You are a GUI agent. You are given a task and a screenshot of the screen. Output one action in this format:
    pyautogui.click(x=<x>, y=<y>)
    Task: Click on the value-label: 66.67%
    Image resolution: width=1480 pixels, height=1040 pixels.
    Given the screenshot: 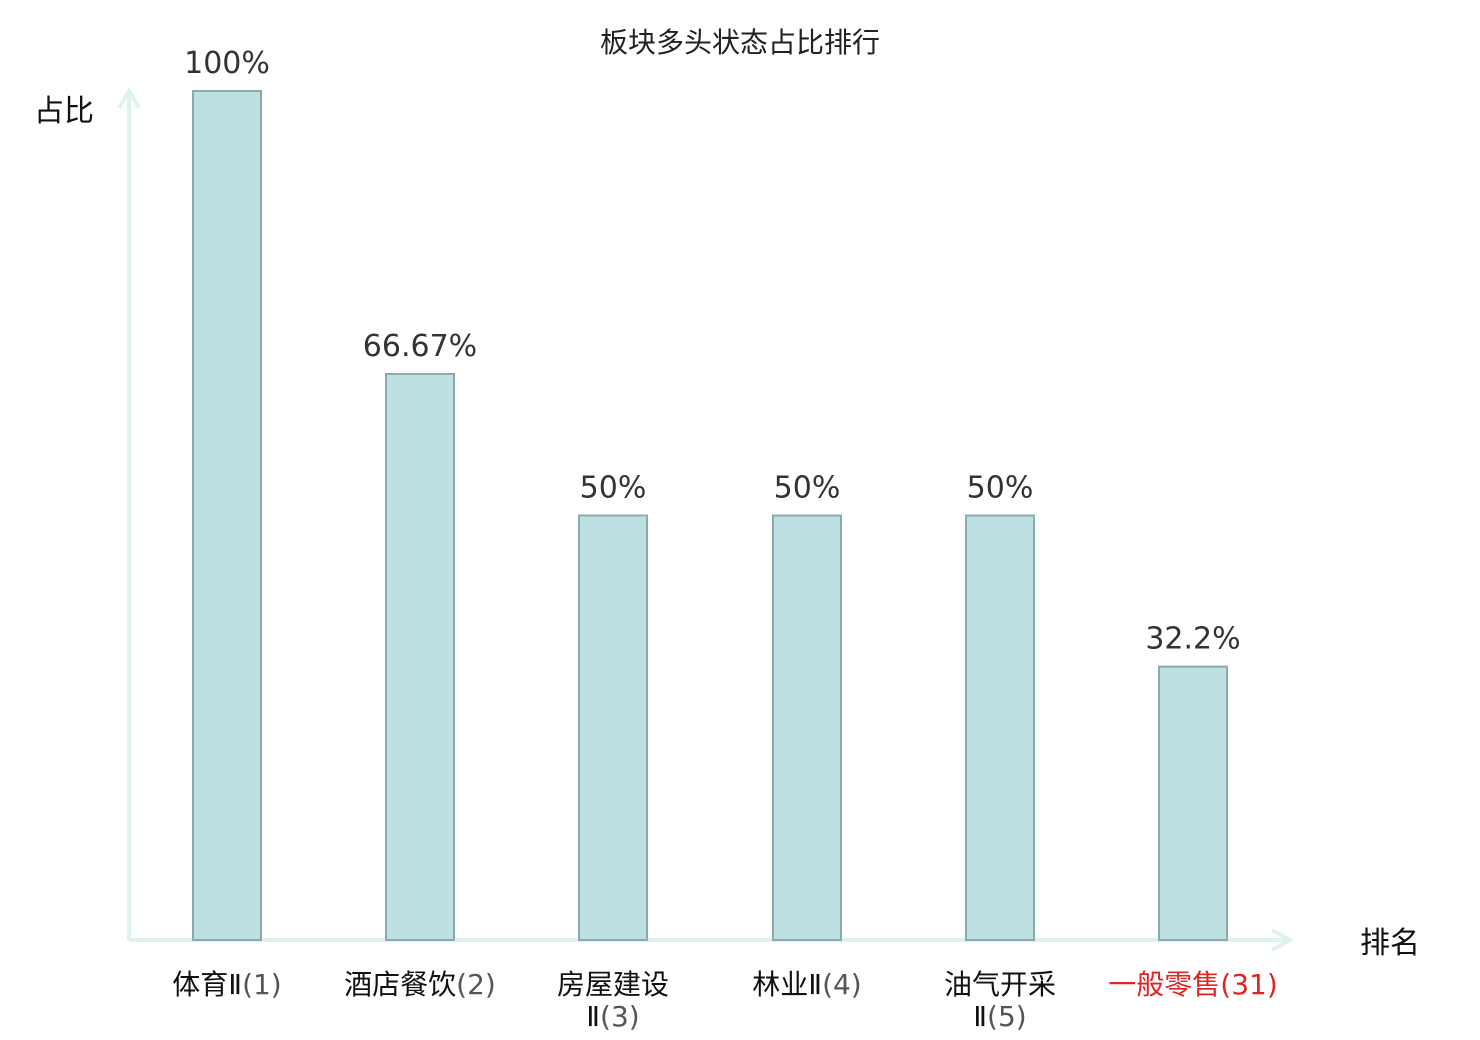 What is the action you would take?
    pyautogui.click(x=420, y=346)
    